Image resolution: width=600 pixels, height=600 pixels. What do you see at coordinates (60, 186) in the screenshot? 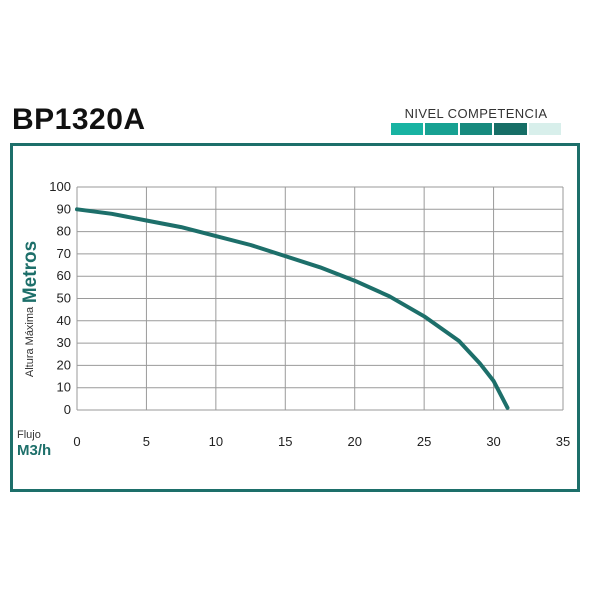
I see `y-tick-label-100: 100` at bounding box center [60, 186].